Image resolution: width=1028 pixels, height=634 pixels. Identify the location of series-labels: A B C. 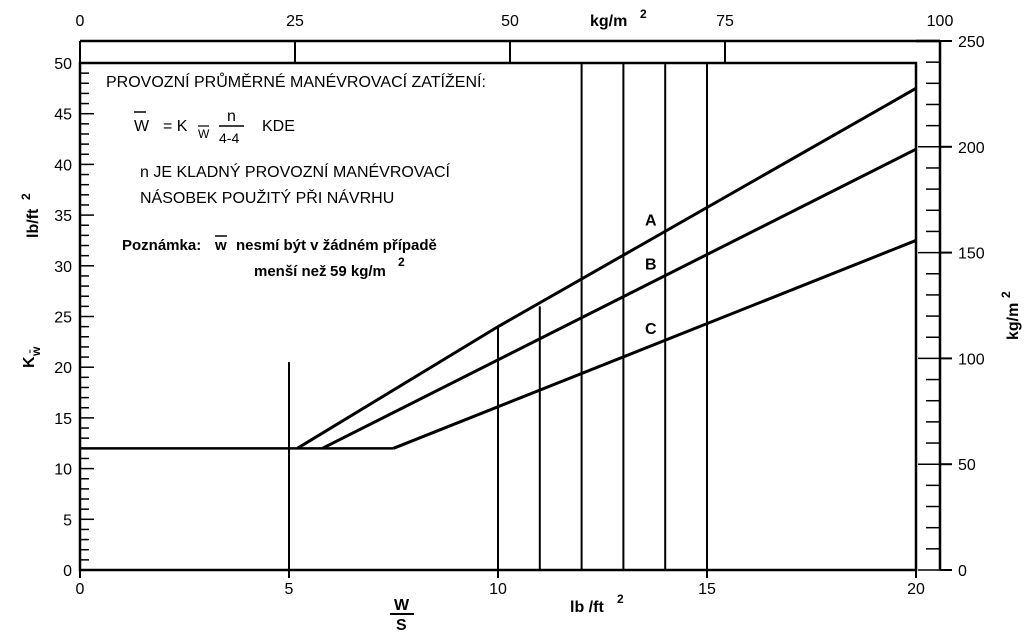
(651, 275).